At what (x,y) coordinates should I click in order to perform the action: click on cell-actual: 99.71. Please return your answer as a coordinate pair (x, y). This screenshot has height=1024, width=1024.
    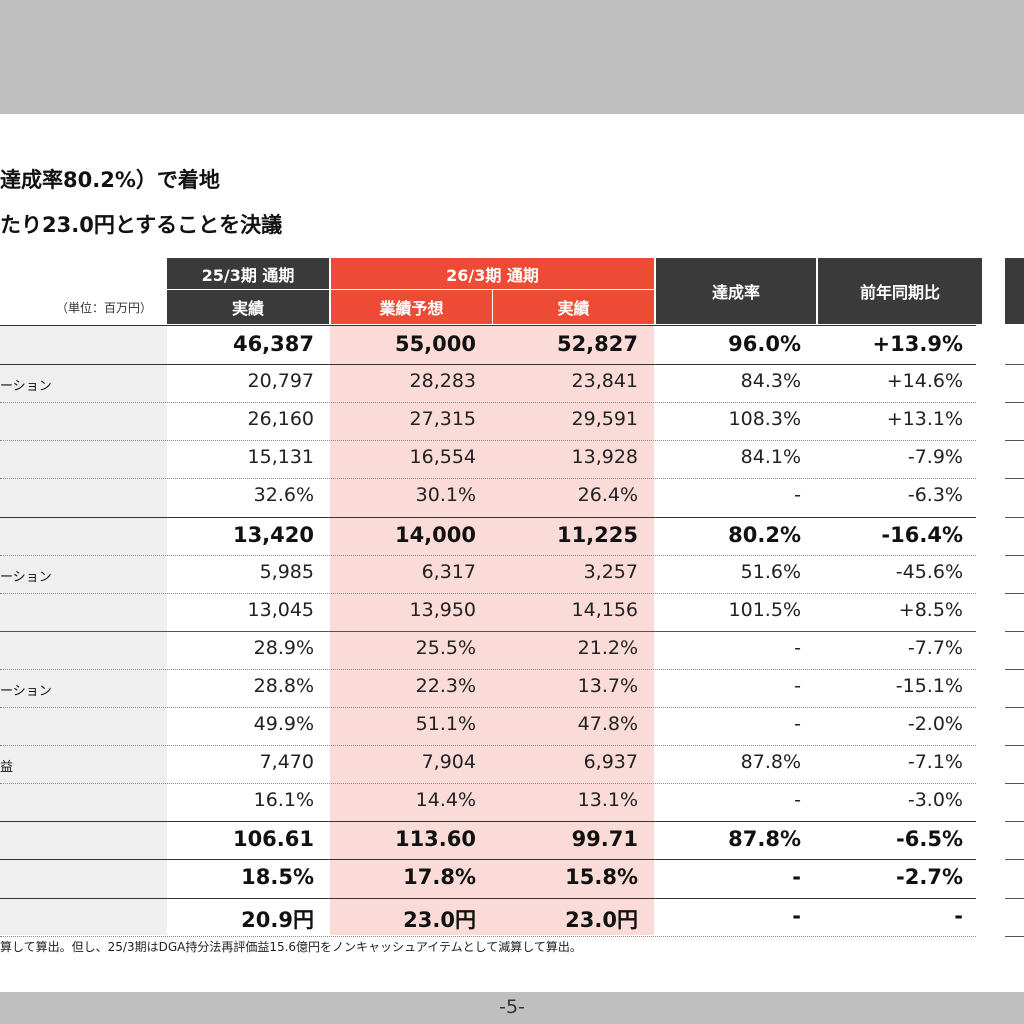
    Looking at the image, I should click on (604, 839).